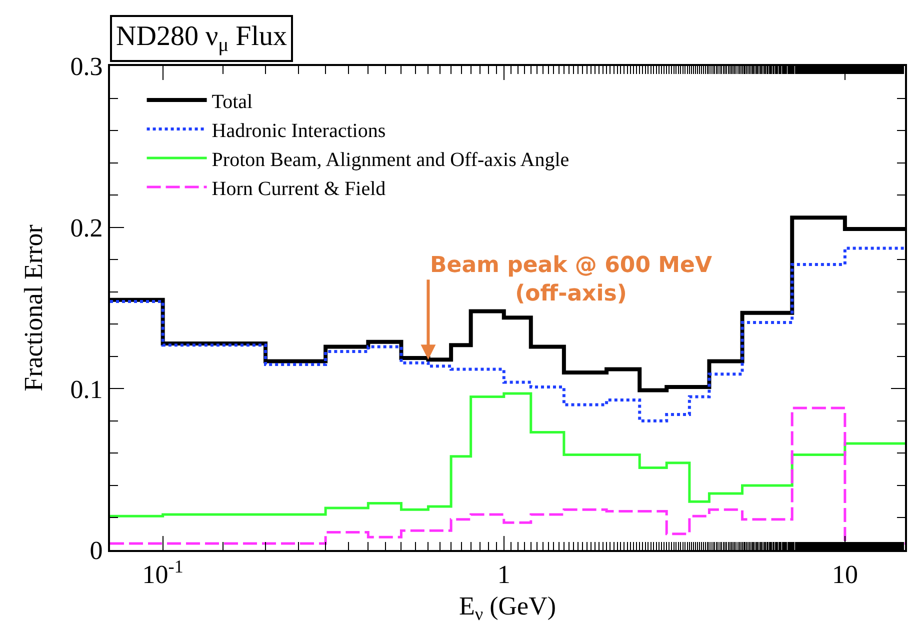  Describe the element at coordinates (233, 101) in the screenshot. I see `legend-label: Total` at that location.